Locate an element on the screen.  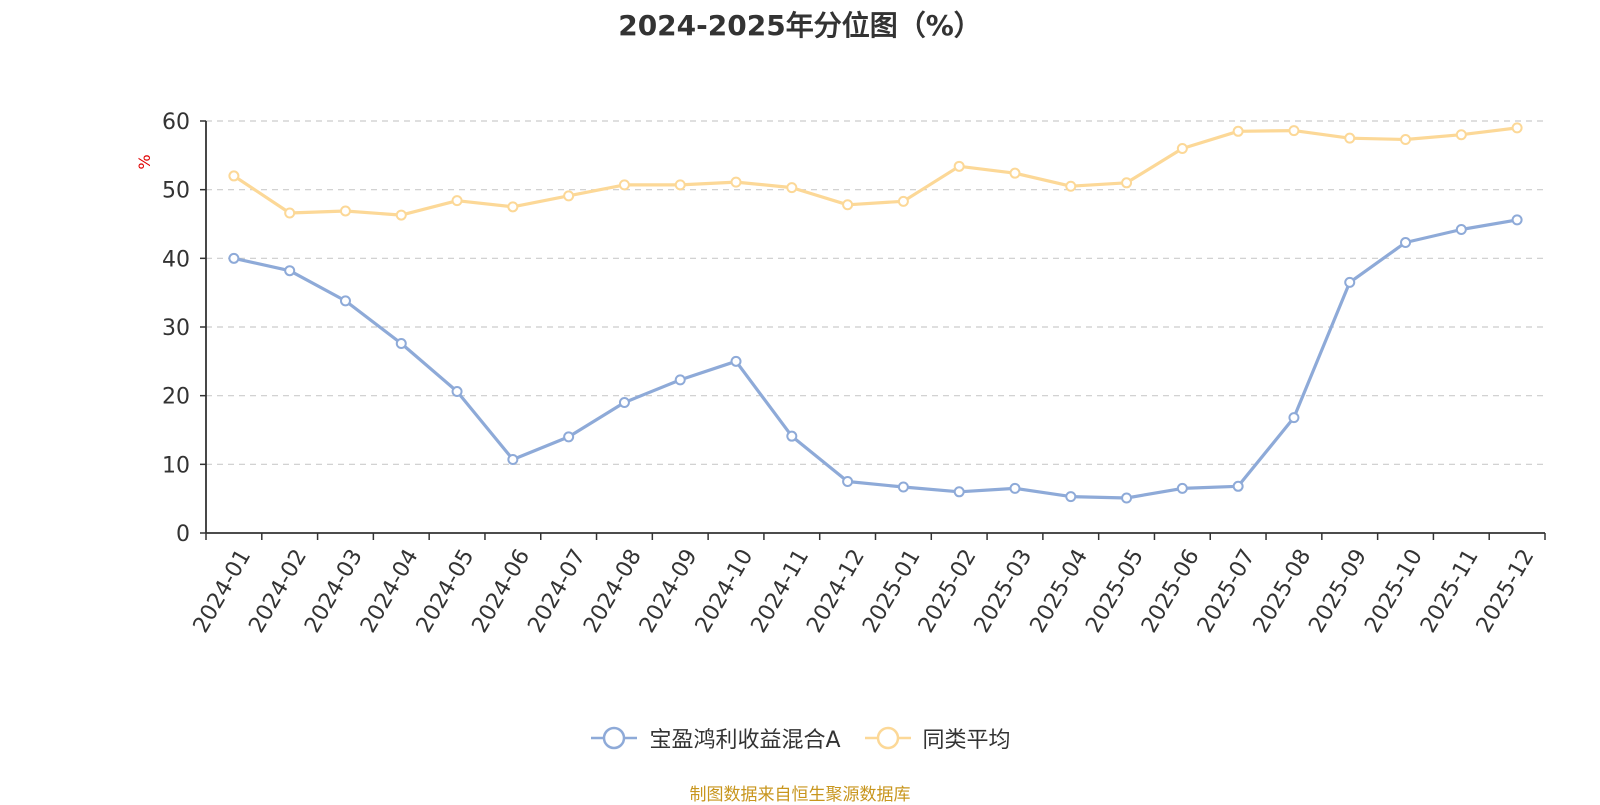
y-tick-label: 0 is located at coordinates (183, 534).